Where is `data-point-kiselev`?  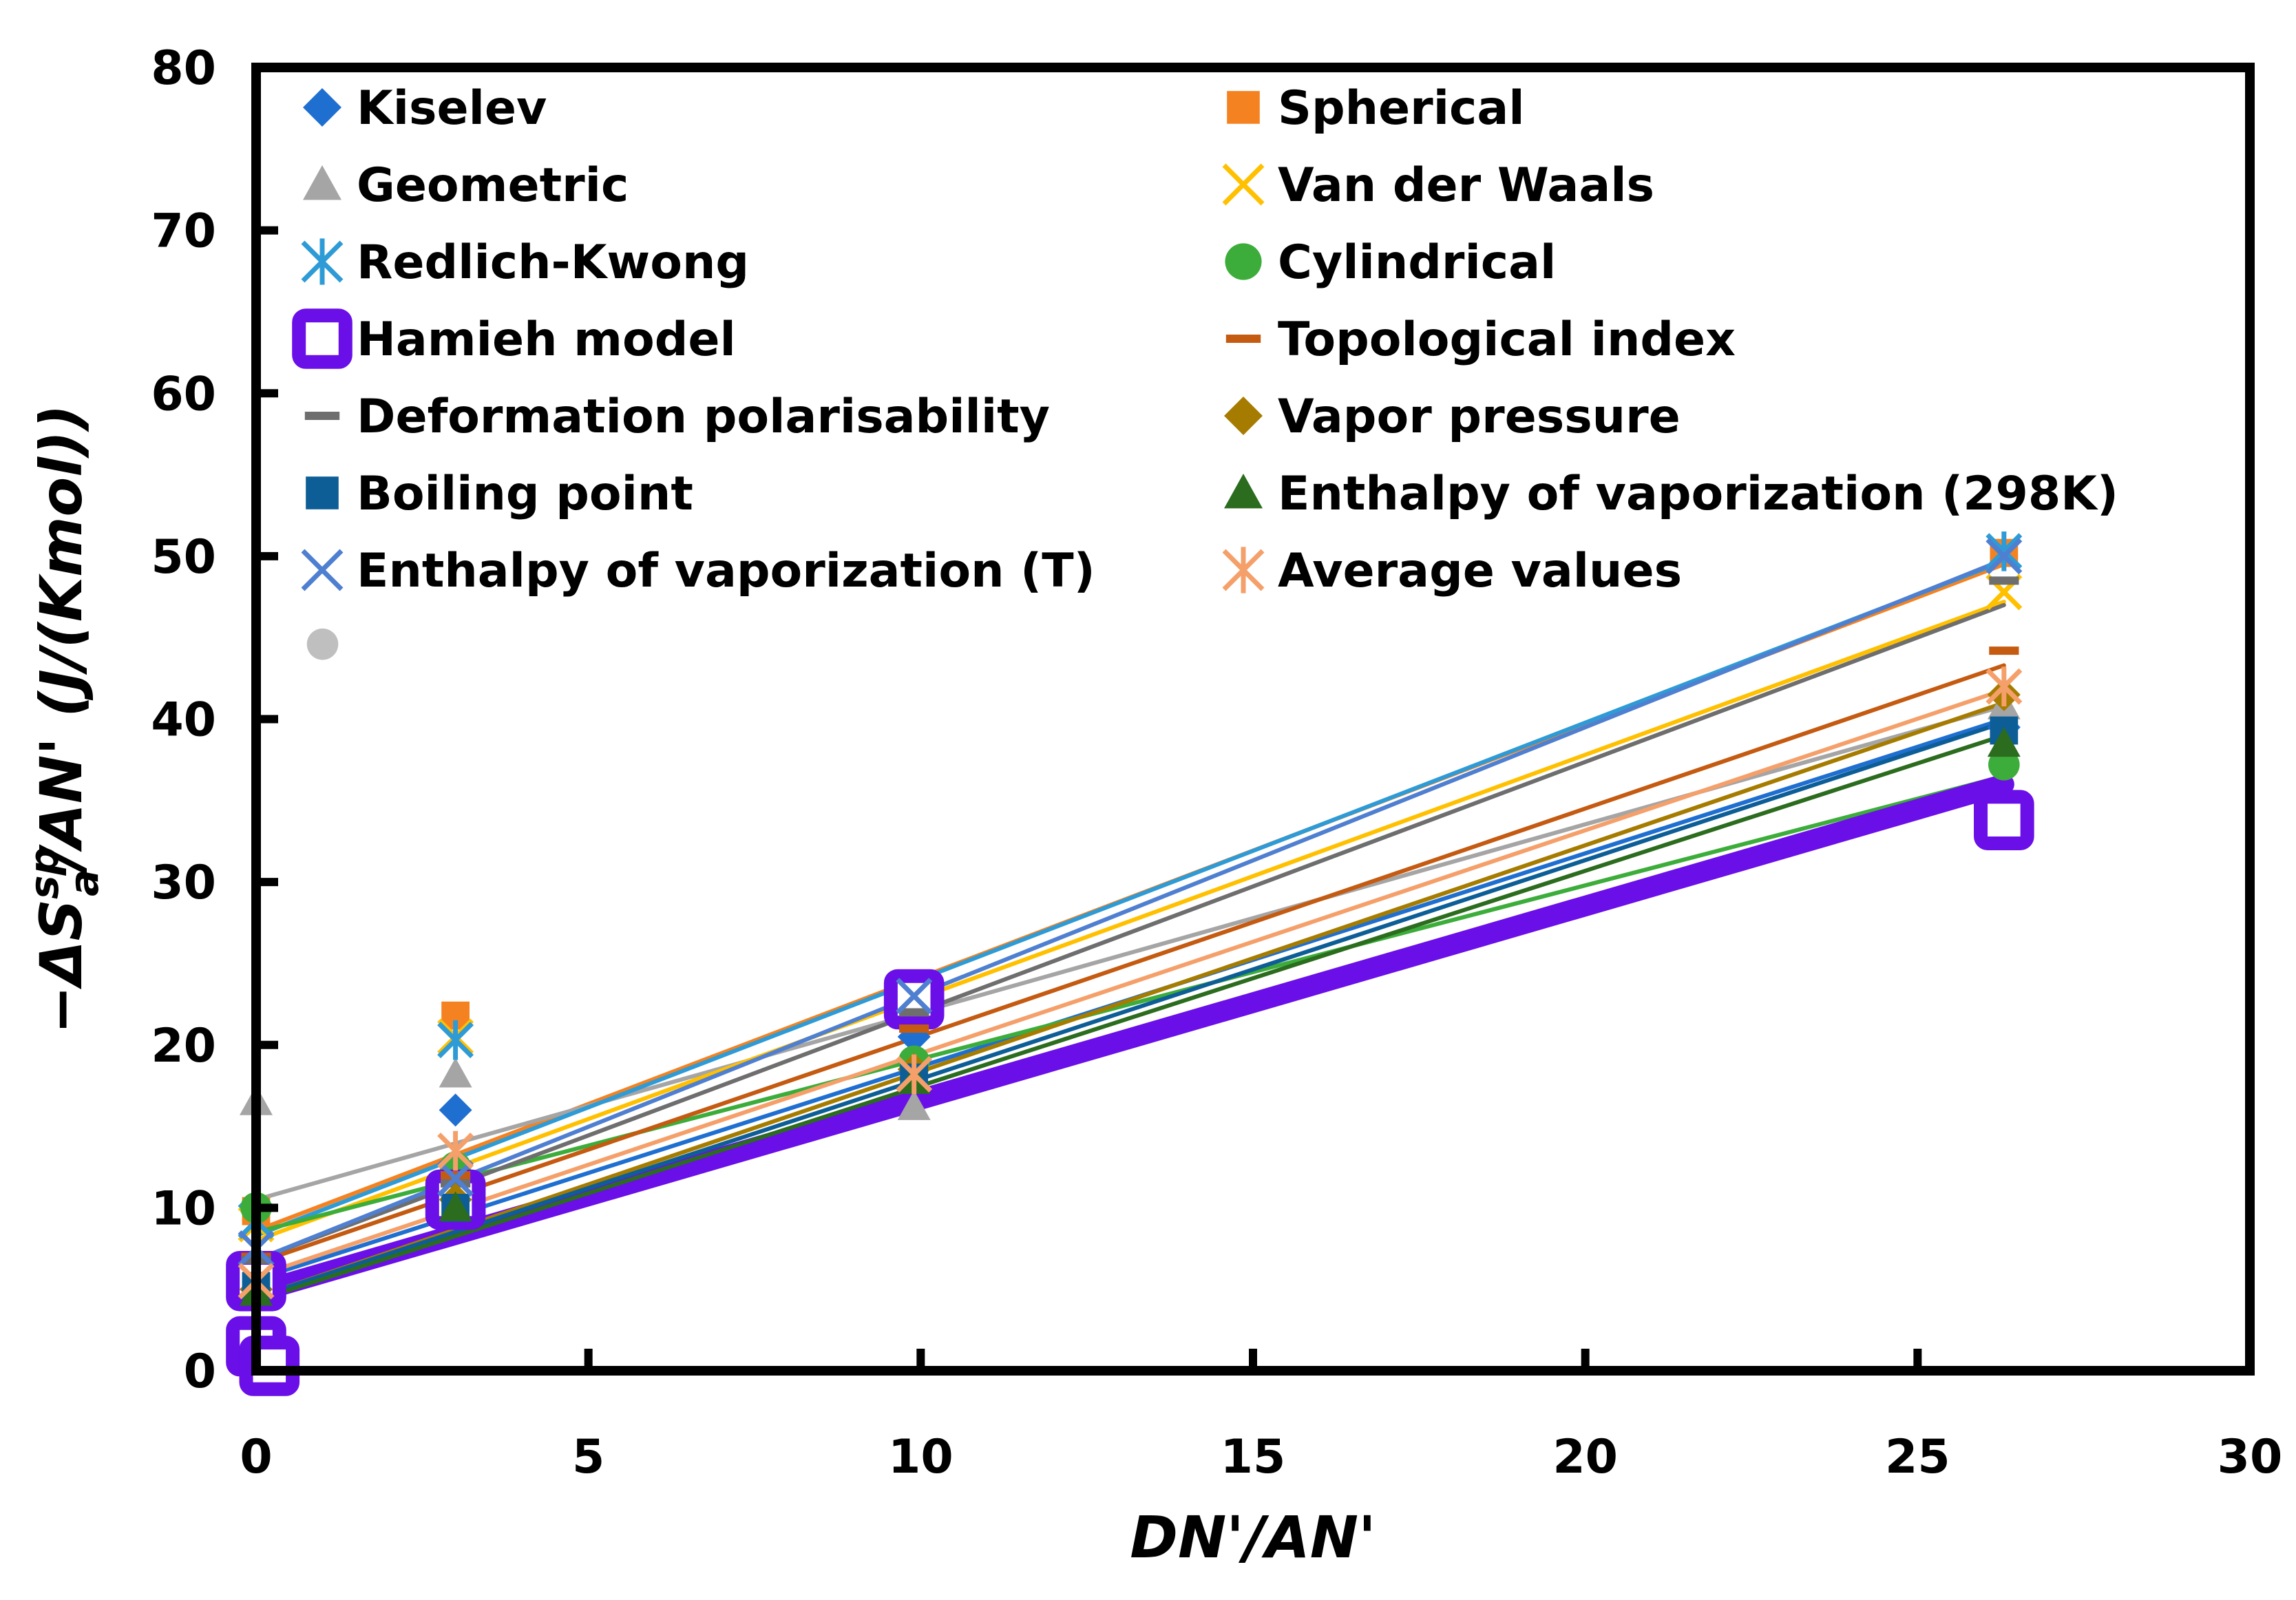 data-point-kiselev is located at coordinates (455, 1110).